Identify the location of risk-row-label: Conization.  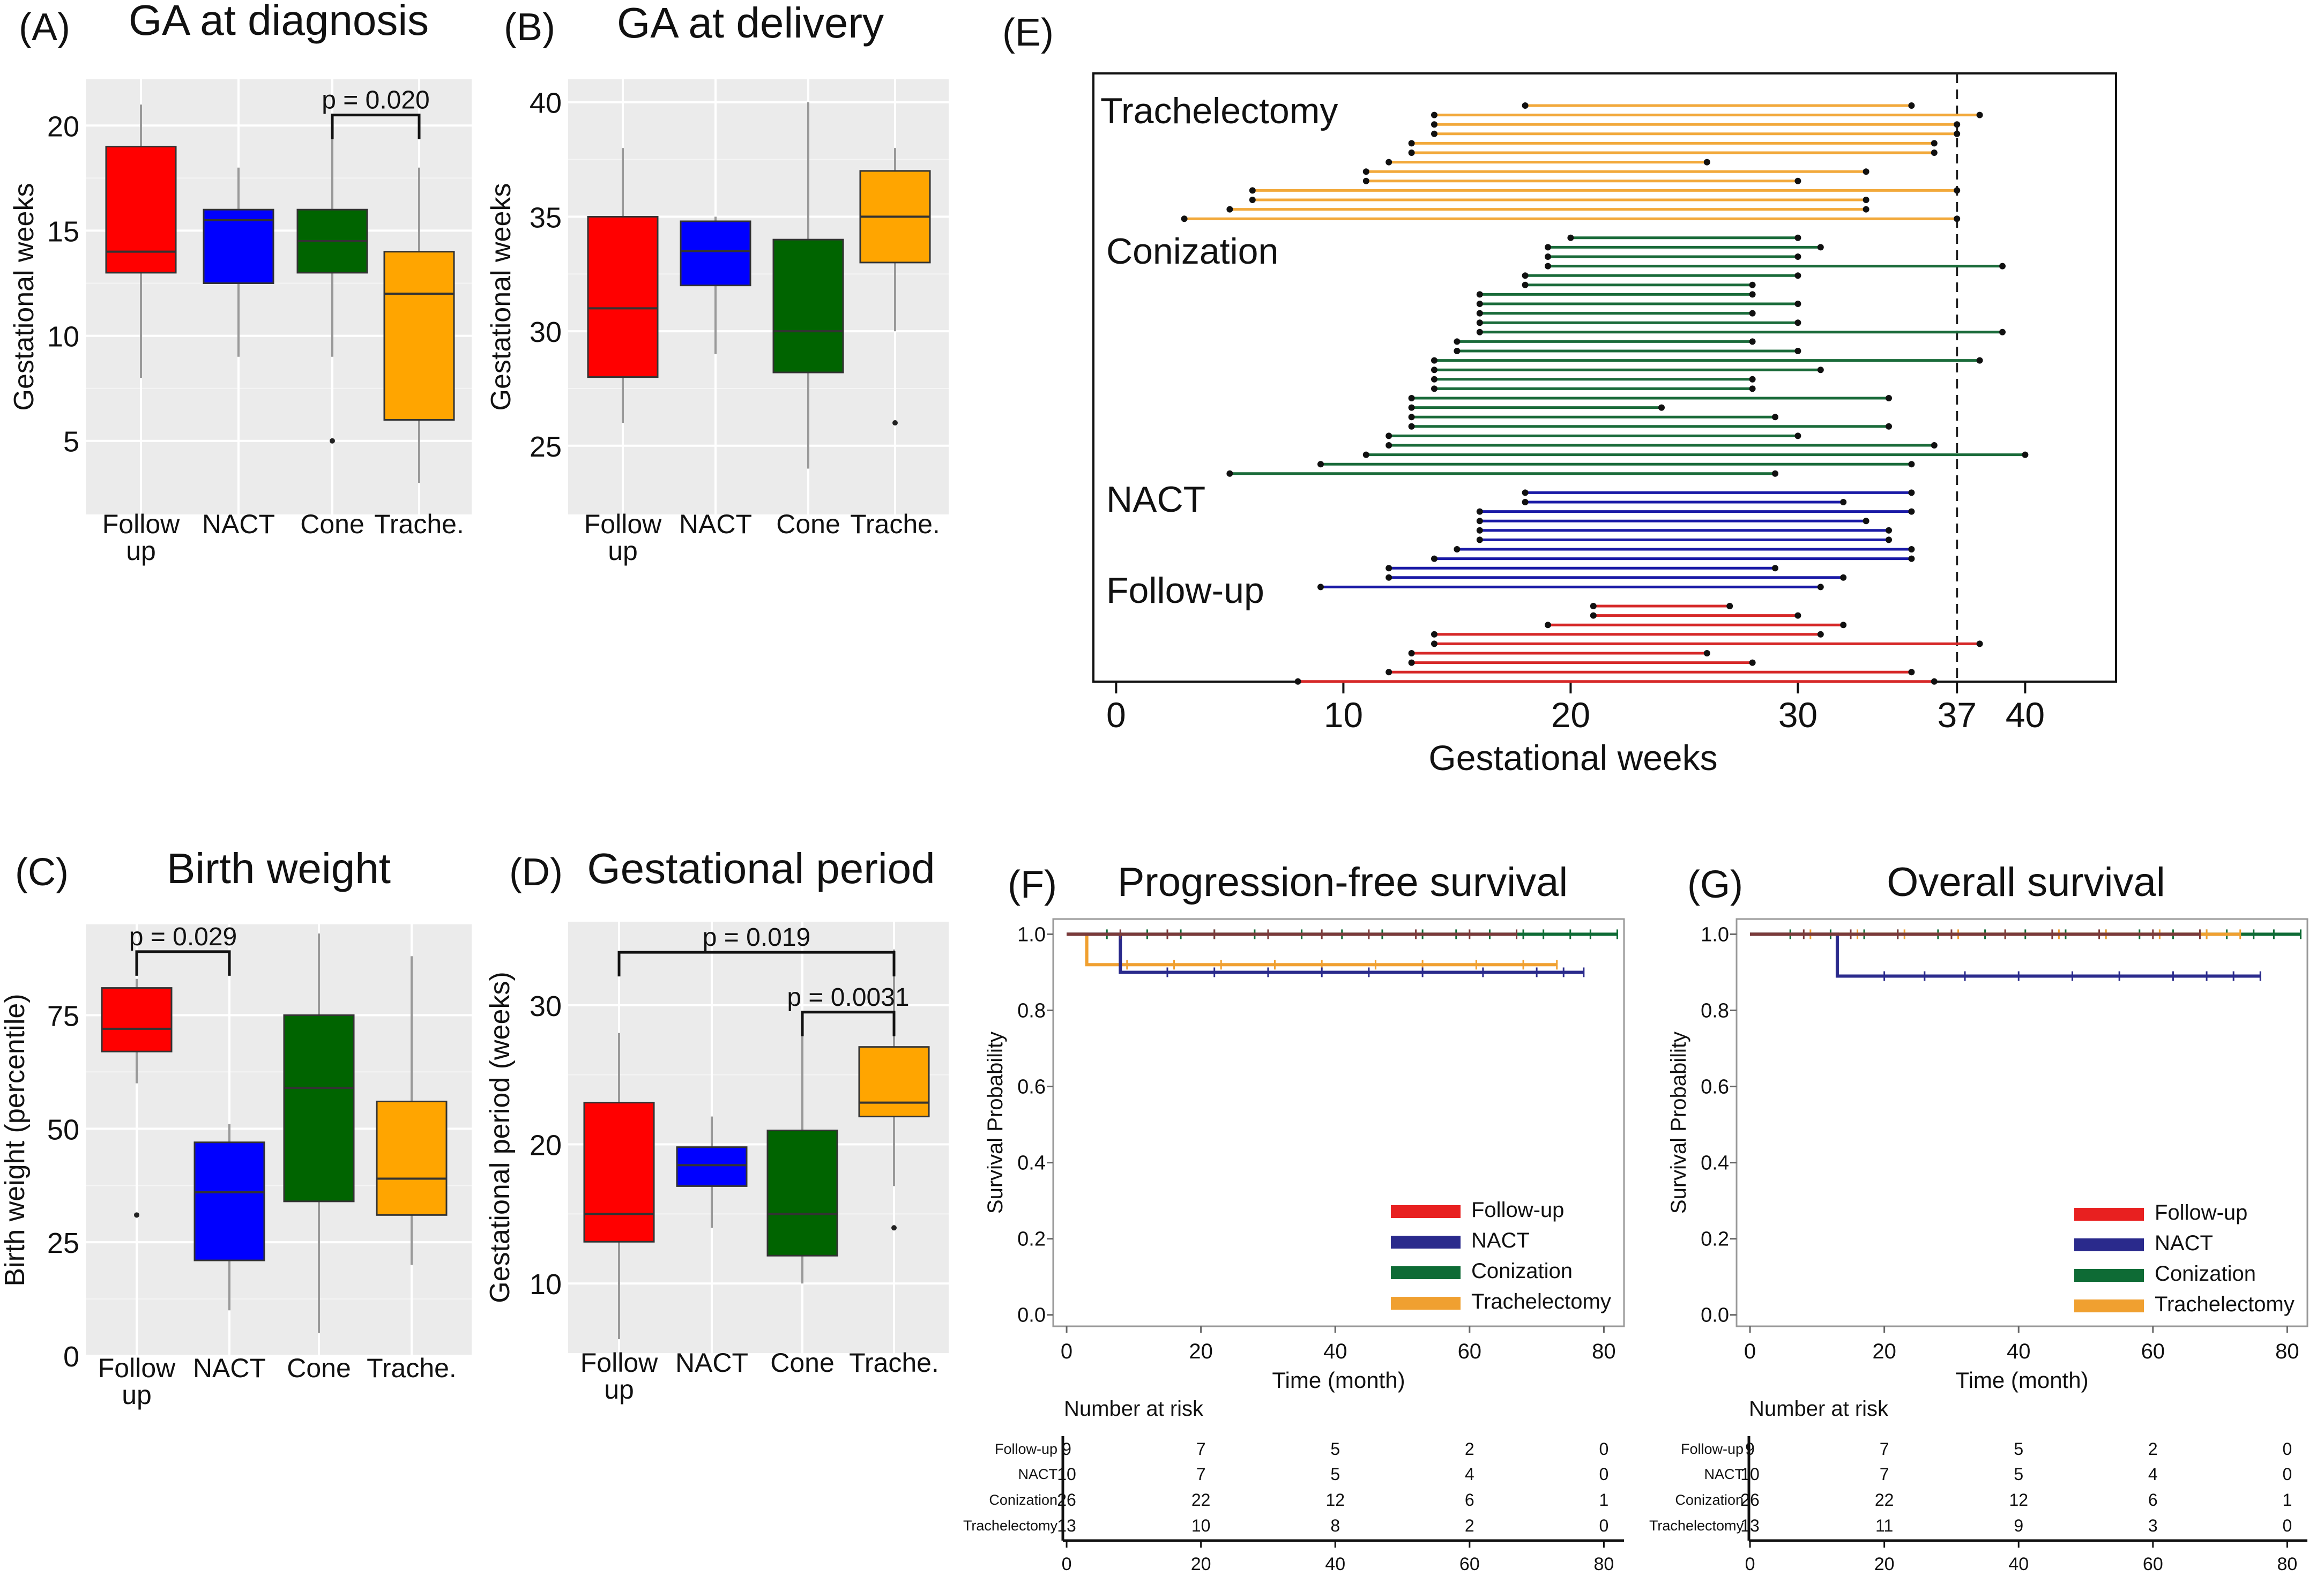
(1023, 1500).